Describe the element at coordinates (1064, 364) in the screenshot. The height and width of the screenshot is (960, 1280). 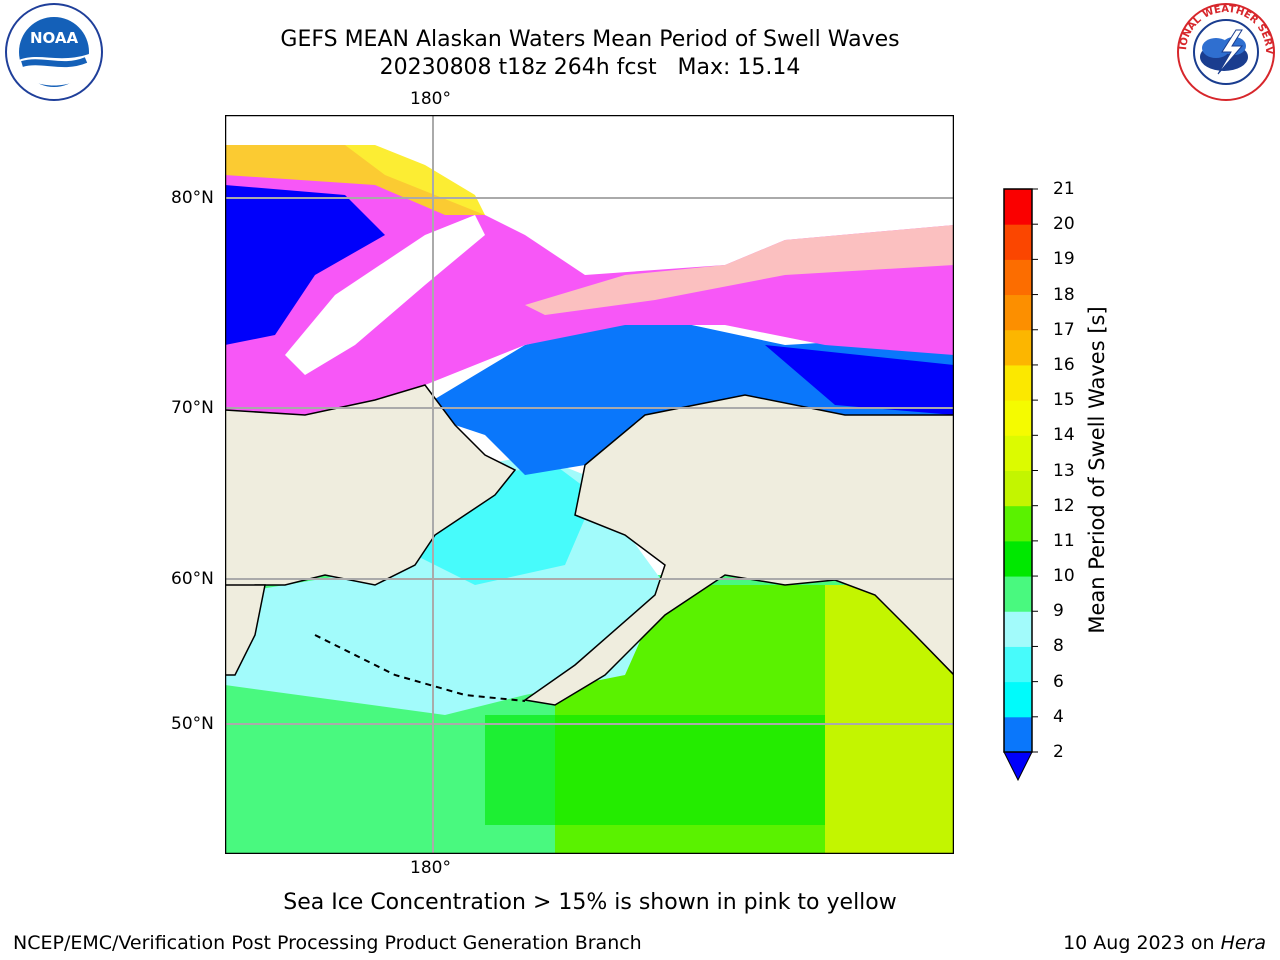
I see `colorbar-tick-label: 16` at that location.